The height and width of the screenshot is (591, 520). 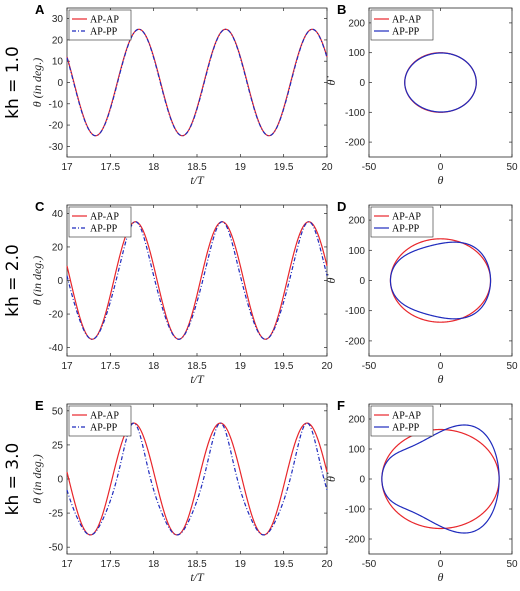 I want to click on y-tick-label: 40, so click(x=58, y=214).